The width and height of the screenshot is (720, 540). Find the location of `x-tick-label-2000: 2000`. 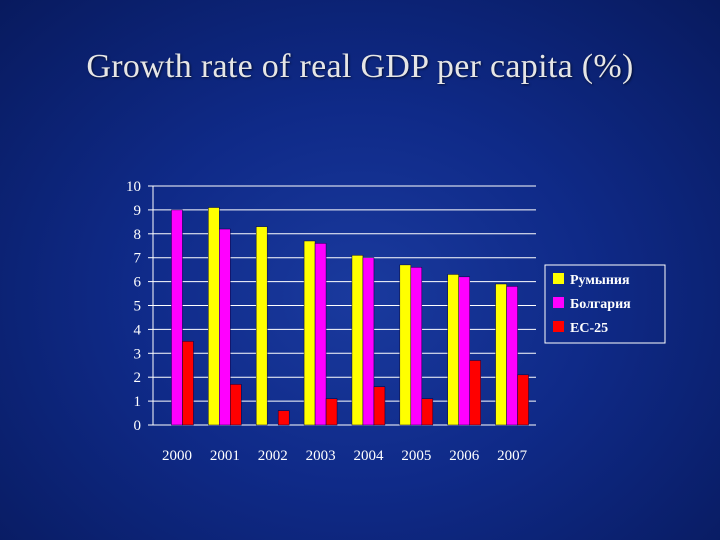

x-tick-label-2000: 2000 is located at coordinates (177, 456).